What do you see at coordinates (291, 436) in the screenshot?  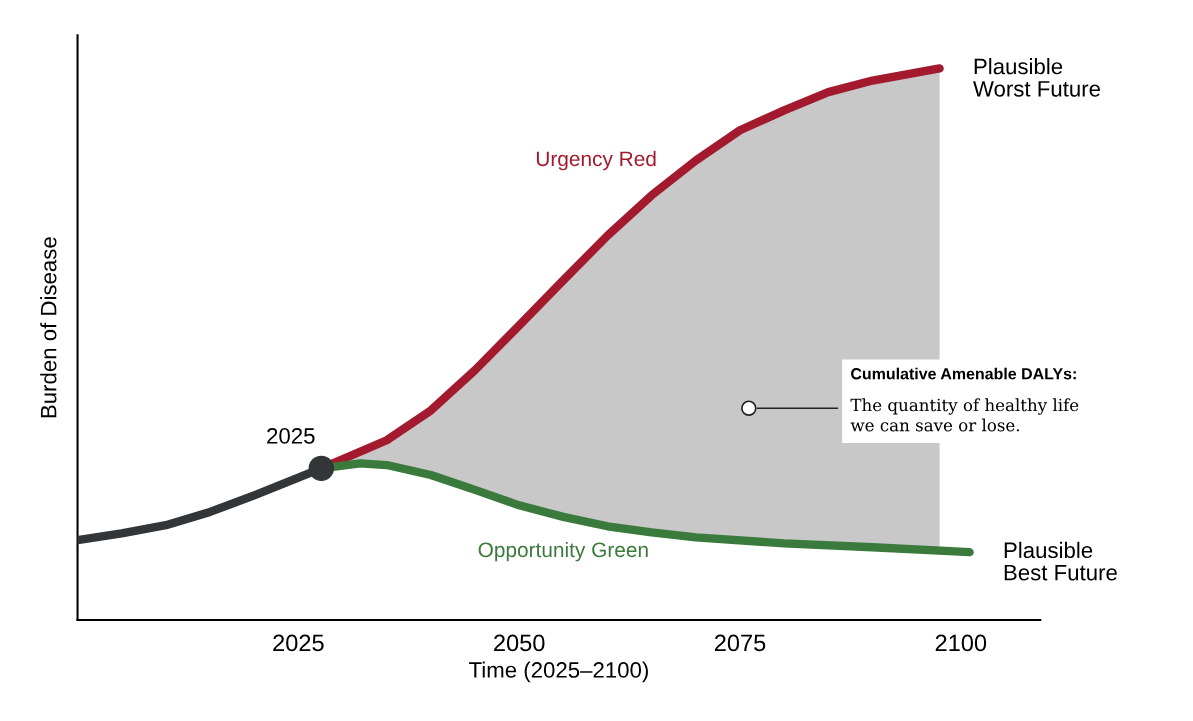 I see `annotation: 2025` at bounding box center [291, 436].